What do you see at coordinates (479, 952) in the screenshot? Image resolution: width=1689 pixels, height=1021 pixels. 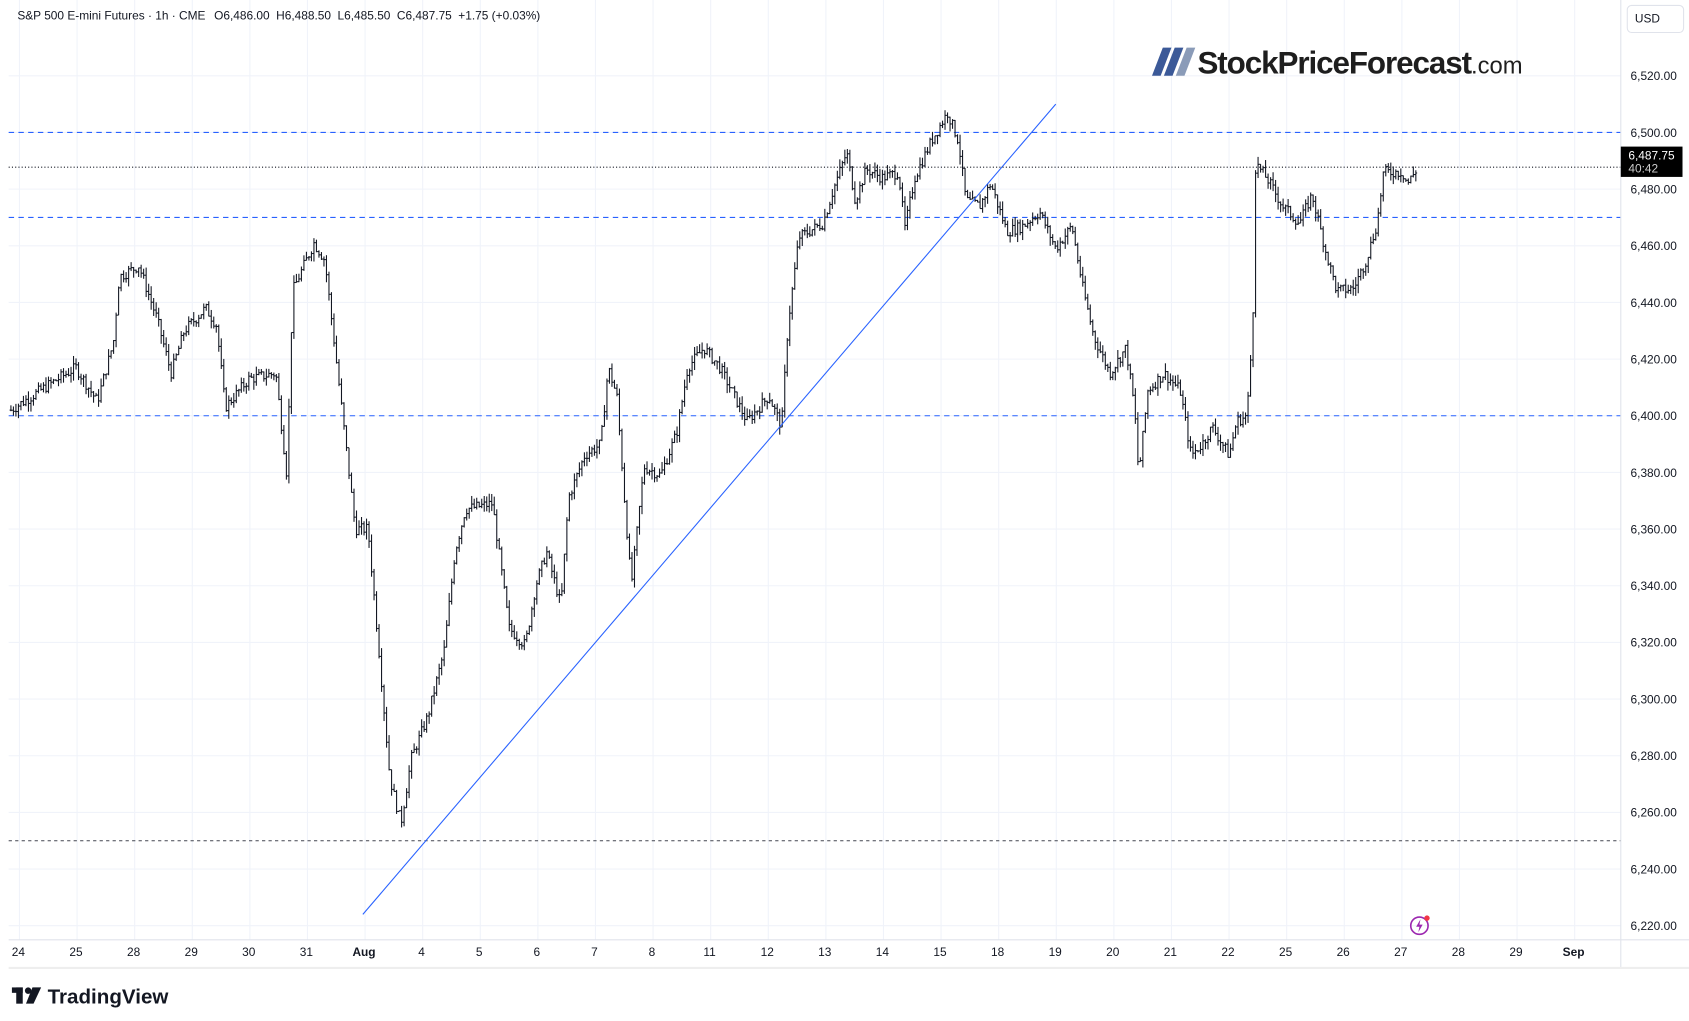 I see `x-tick-label: 5` at bounding box center [479, 952].